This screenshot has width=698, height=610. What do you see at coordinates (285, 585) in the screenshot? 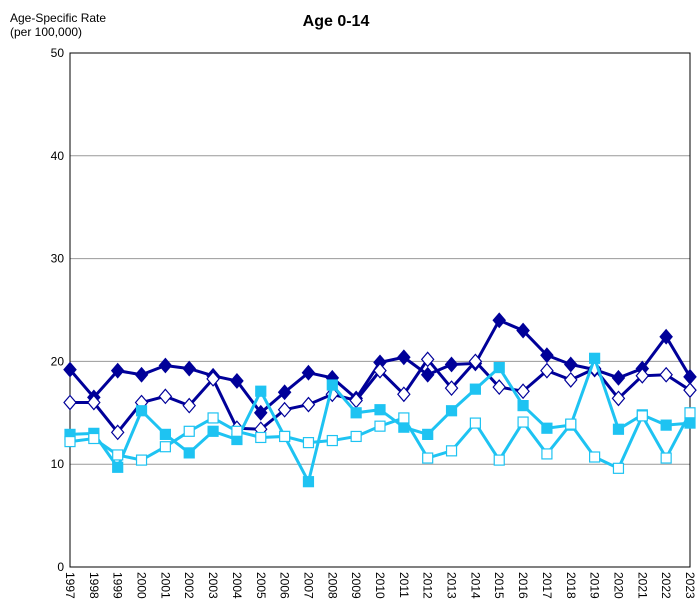
I see `x-tick-label: 2006` at bounding box center [285, 585].